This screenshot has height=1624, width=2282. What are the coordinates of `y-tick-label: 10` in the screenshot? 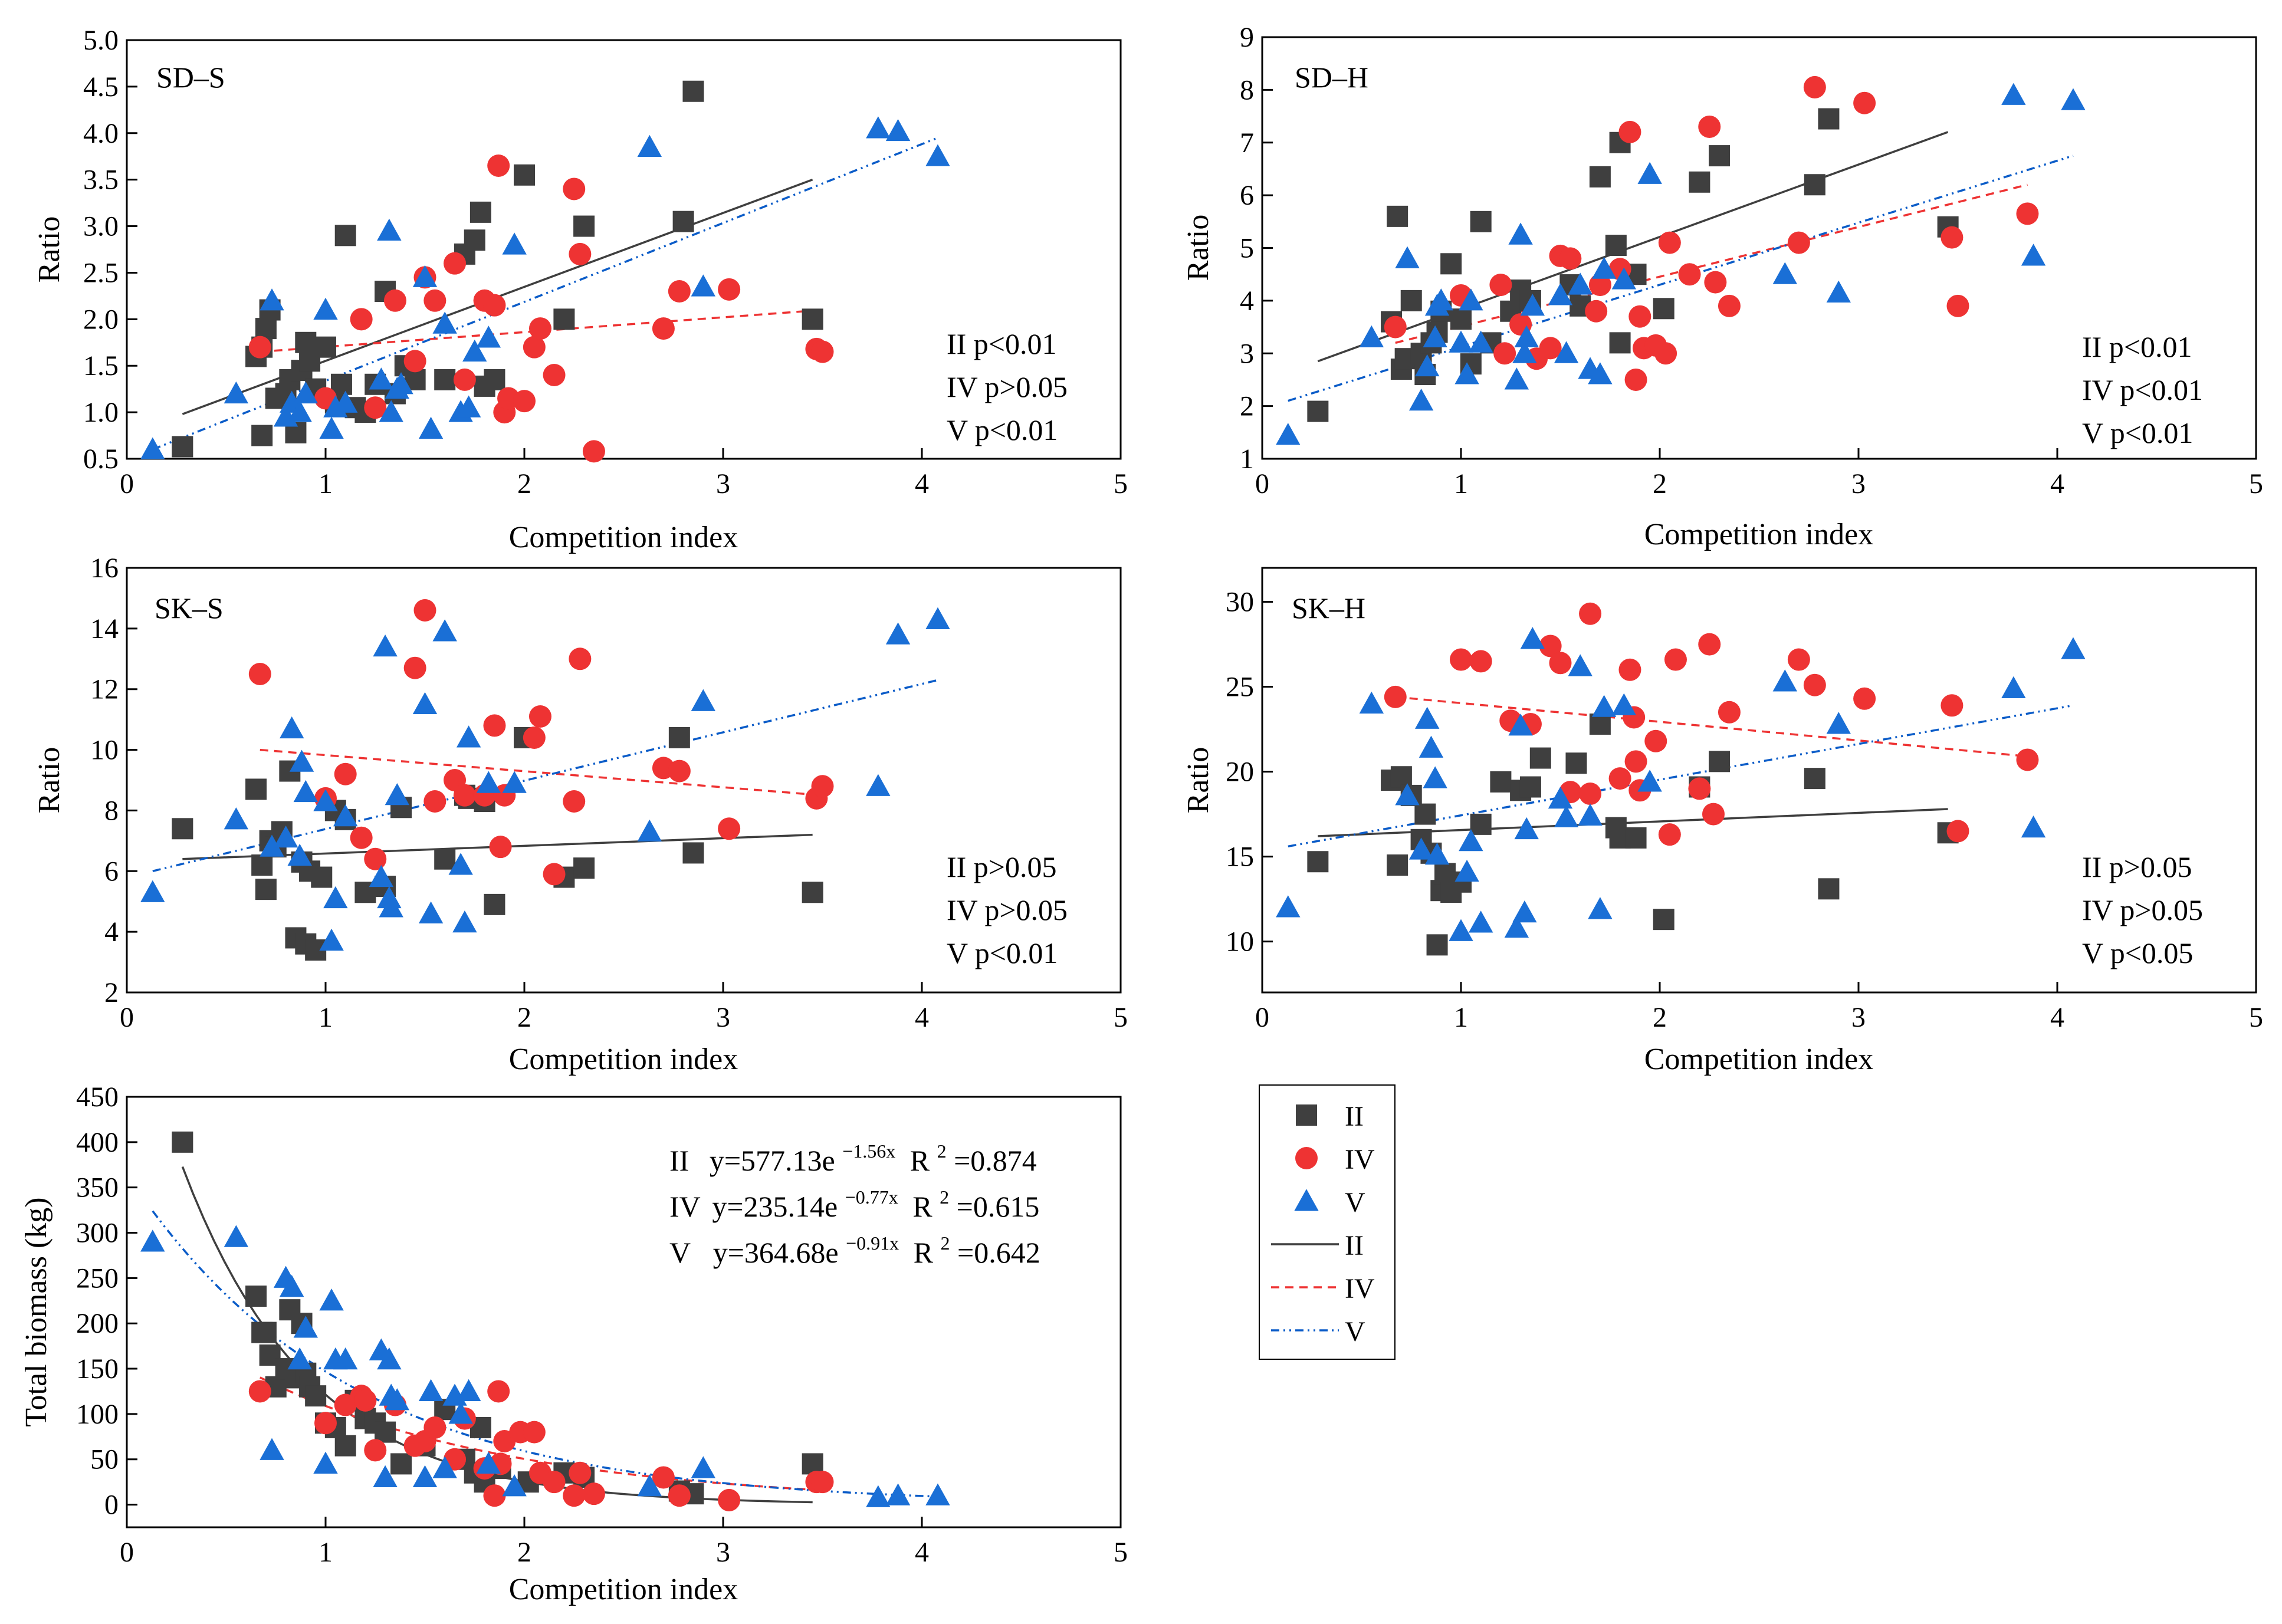 It's located at (1240, 942).